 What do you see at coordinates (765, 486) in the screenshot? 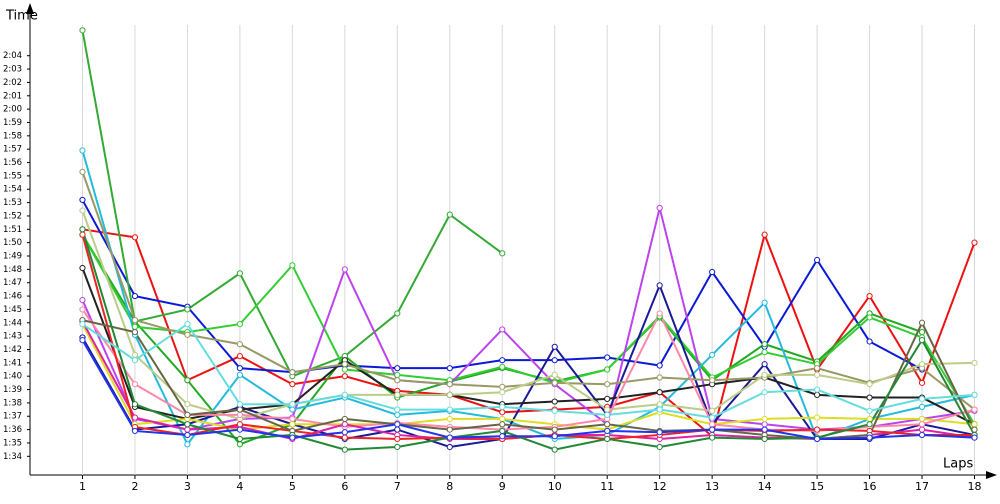
I see `x-tick-label: 14` at bounding box center [765, 486].